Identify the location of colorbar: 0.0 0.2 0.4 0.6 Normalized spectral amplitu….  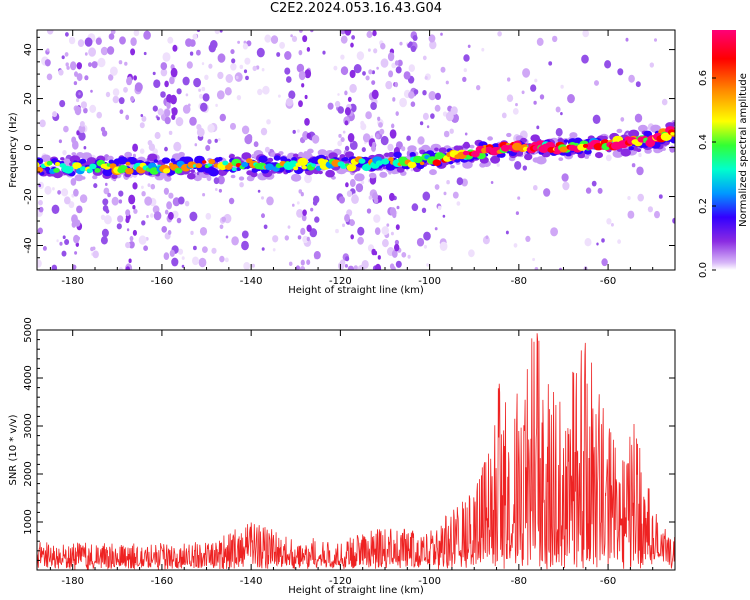
(723, 154).